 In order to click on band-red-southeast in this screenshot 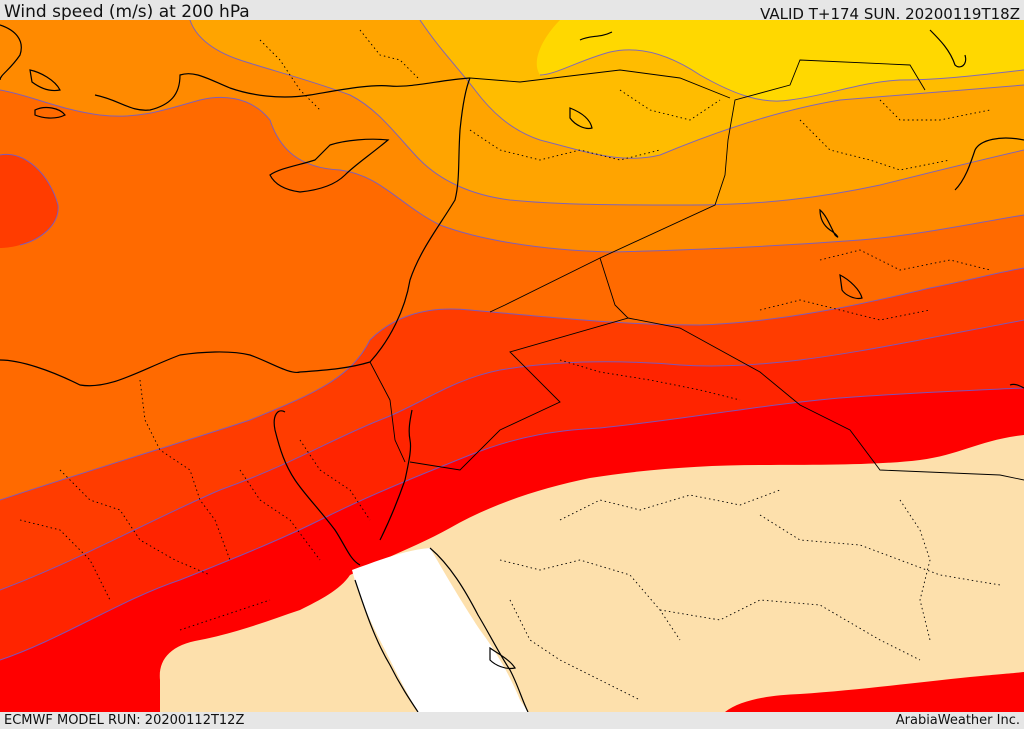, I will do `click(874, 692)`.